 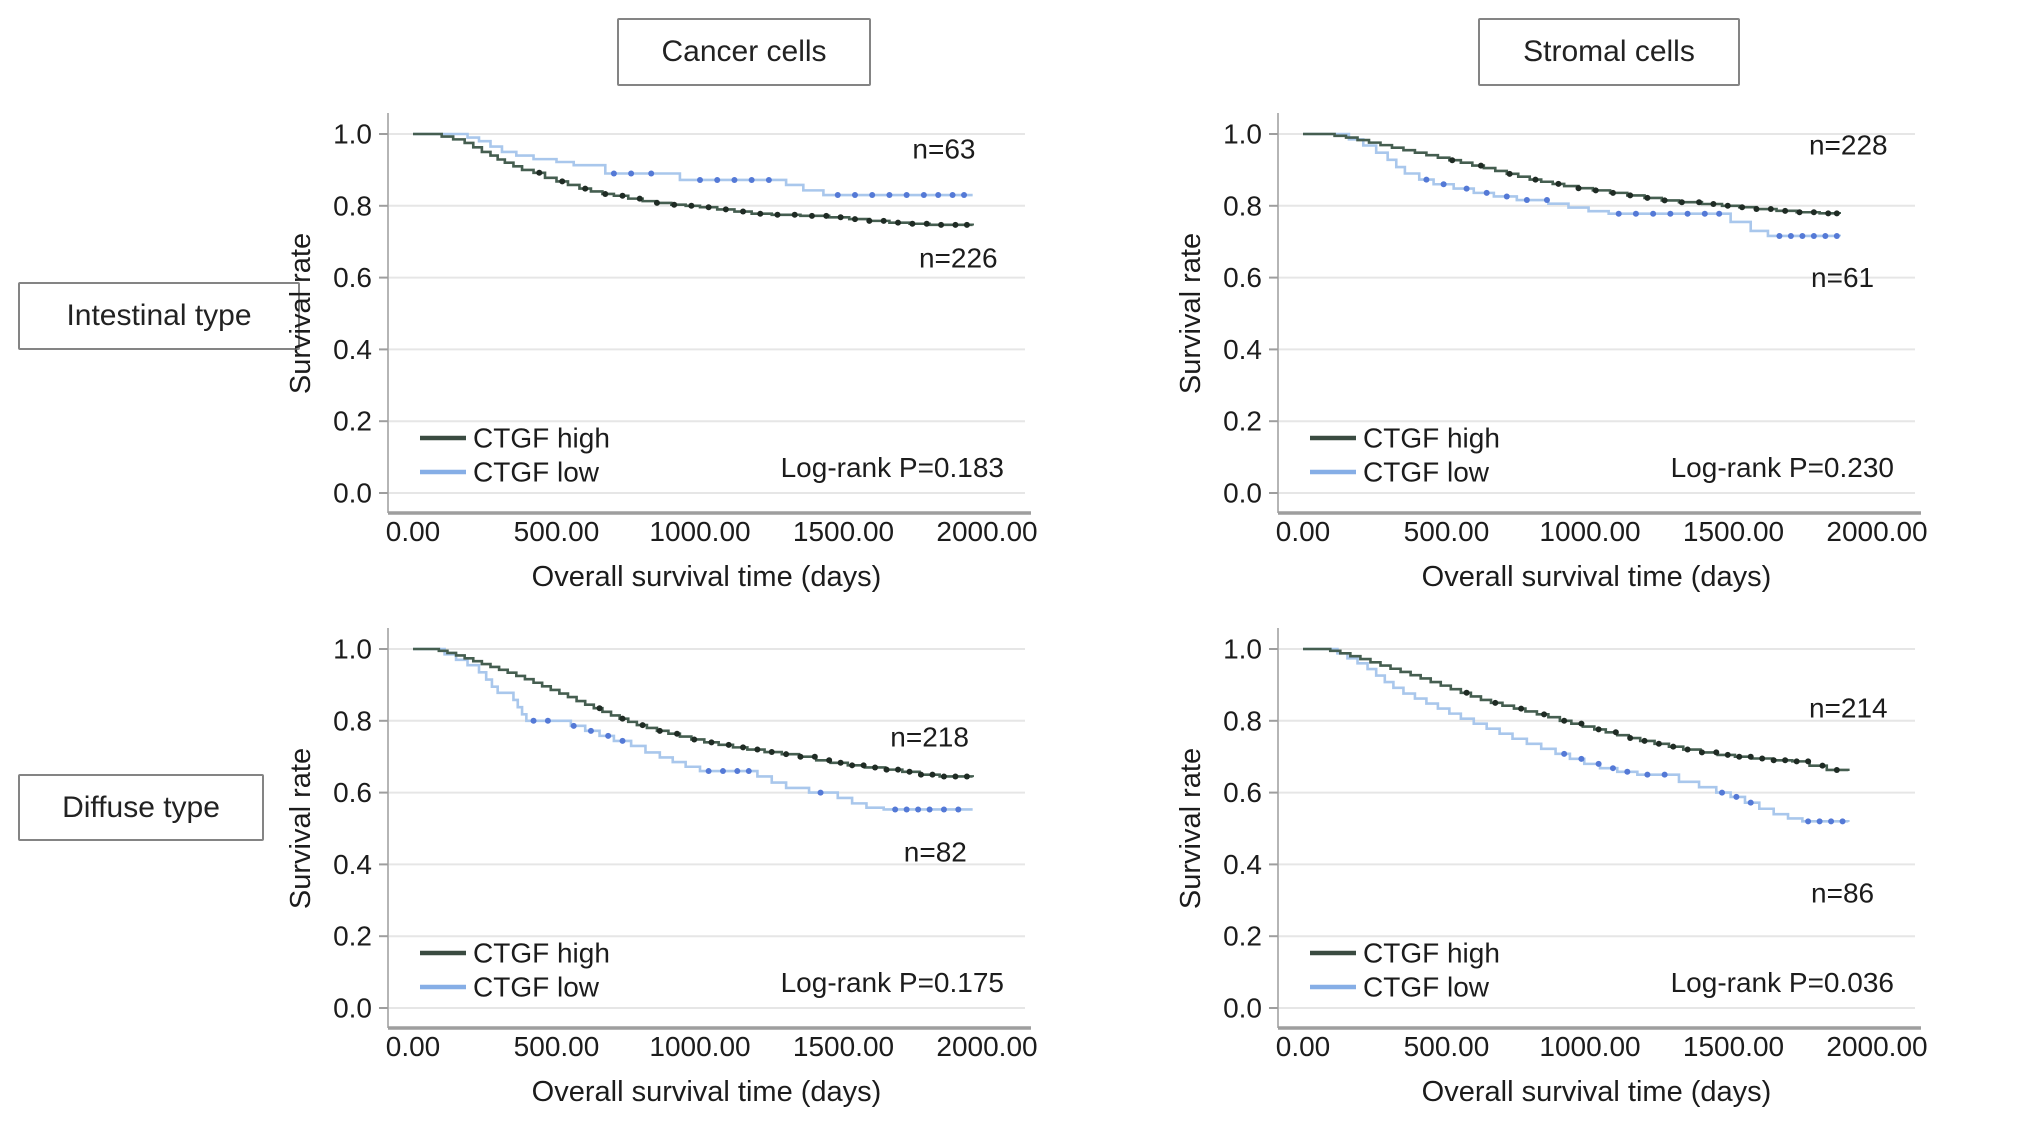 What do you see at coordinates (557, 1046) in the screenshot?
I see `x-tick-label: 500.00` at bounding box center [557, 1046].